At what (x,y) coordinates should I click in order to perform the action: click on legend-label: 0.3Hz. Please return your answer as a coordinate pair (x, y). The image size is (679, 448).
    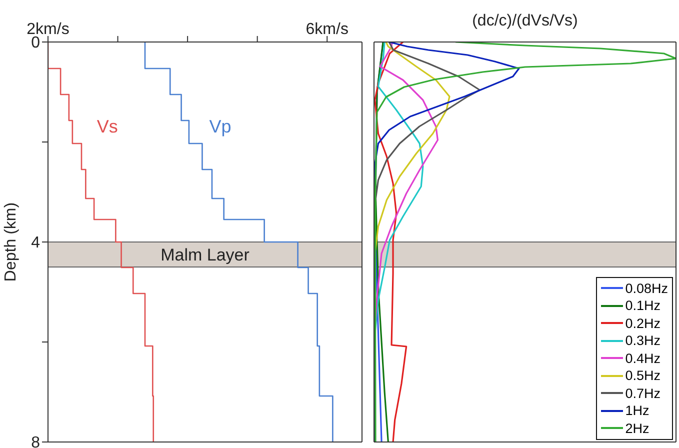
    Looking at the image, I should click on (642, 340).